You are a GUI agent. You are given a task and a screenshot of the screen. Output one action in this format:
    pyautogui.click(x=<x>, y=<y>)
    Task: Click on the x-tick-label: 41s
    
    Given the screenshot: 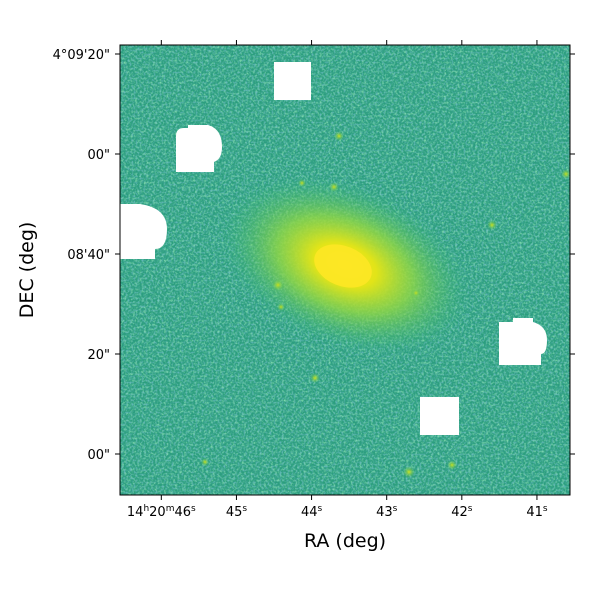 What is the action you would take?
    pyautogui.click(x=537, y=512)
    